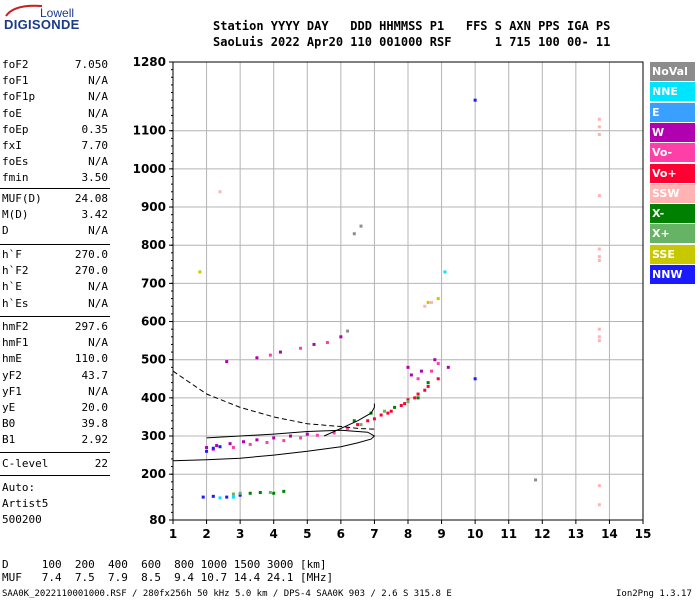 The width and height of the screenshot is (700, 600). I want to click on param-name: hmF1, so click(15, 343).